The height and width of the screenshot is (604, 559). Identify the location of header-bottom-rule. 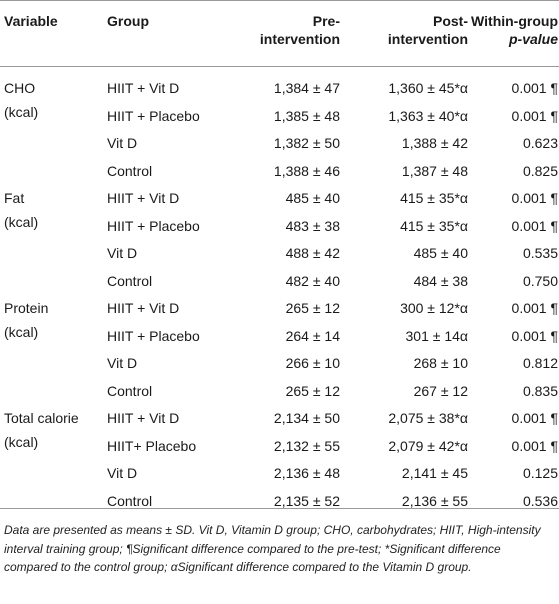
(279, 66).